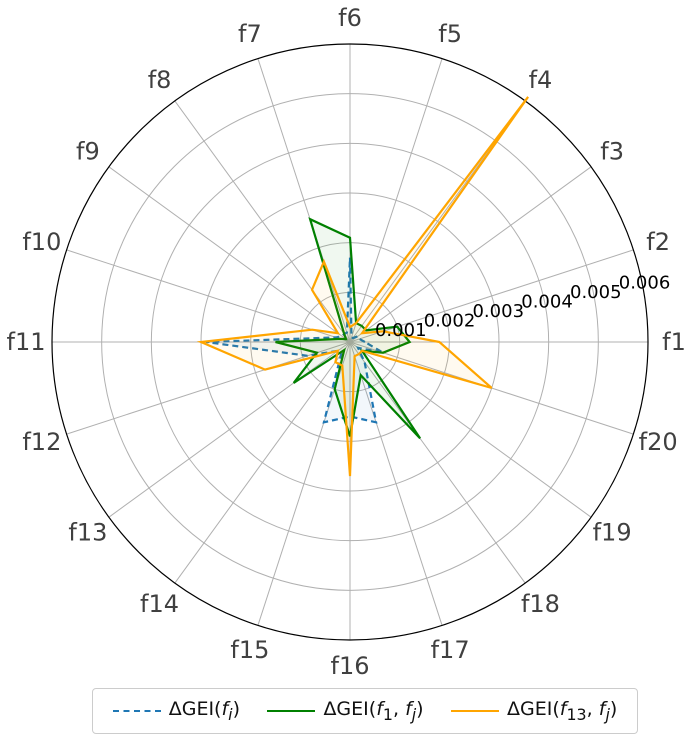  What do you see at coordinates (470, 429) in the screenshot?
I see `grid-spoke-f19` at bounding box center [470, 429].